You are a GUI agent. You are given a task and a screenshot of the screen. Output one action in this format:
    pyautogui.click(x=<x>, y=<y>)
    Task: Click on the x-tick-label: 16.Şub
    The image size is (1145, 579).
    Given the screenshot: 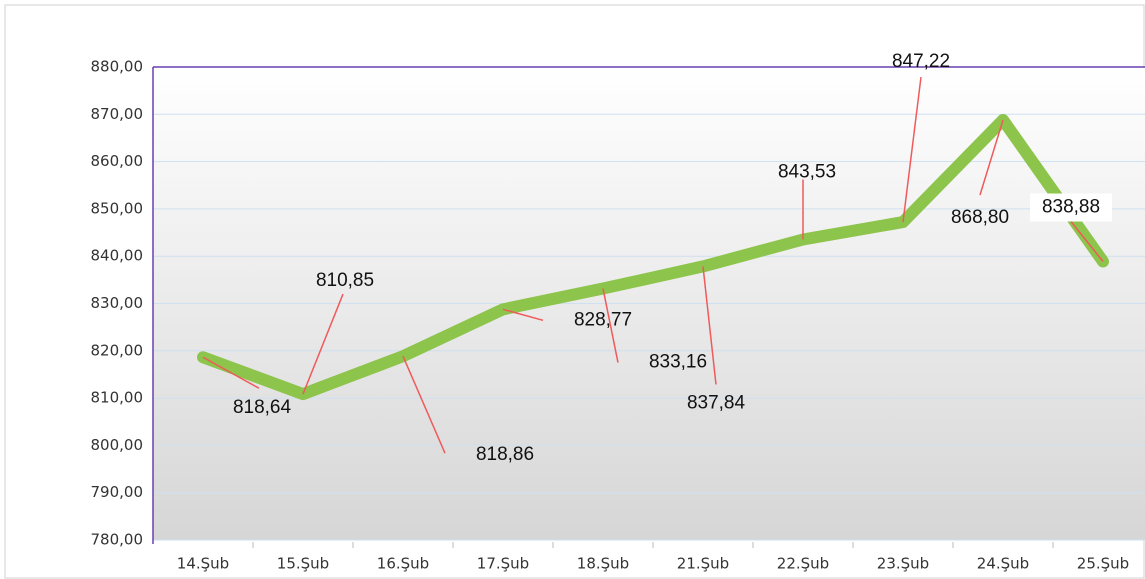 What is the action you would take?
    pyautogui.click(x=403, y=564)
    